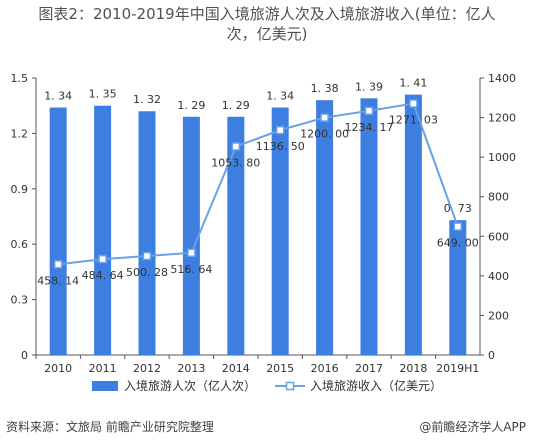 This screenshot has height=443, width=534. I want to click on x-axis-tick-label: 2013, so click(191, 368).